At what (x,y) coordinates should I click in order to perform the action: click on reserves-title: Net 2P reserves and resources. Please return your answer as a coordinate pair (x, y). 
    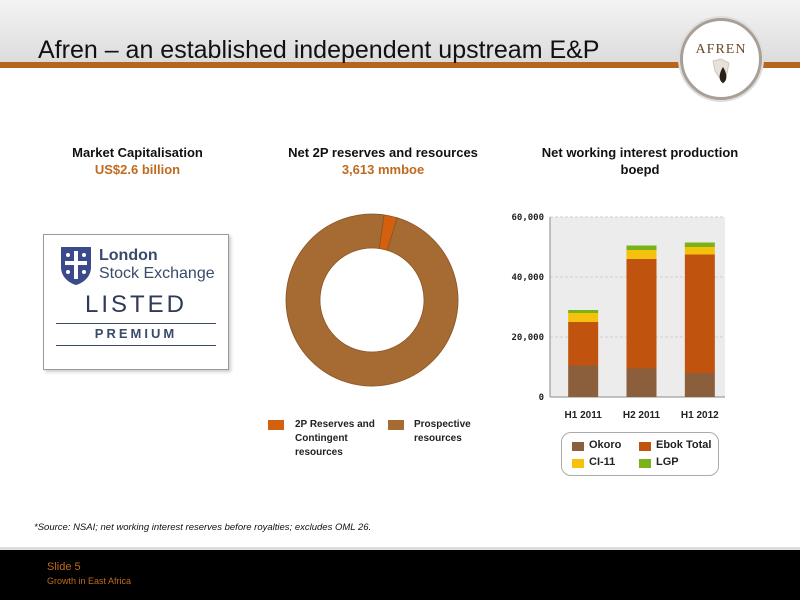
    Looking at the image, I should click on (383, 152).